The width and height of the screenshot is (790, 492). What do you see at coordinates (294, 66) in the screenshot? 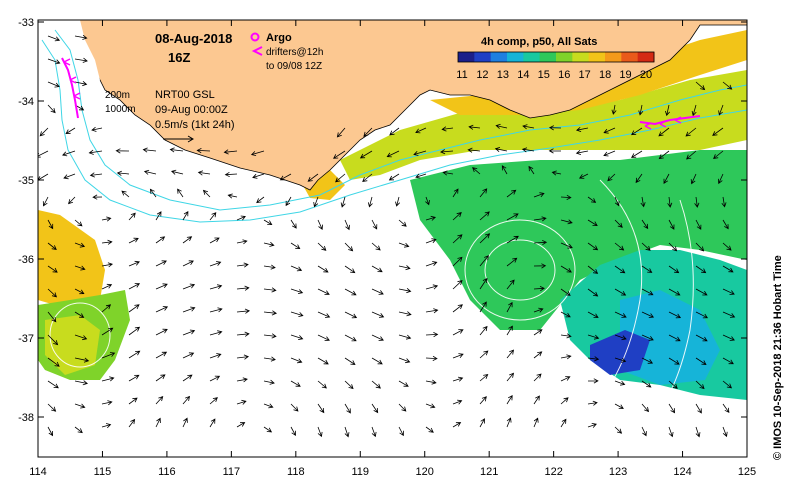
I see `drifters-to-label: to 09/08 12Z` at bounding box center [294, 66].